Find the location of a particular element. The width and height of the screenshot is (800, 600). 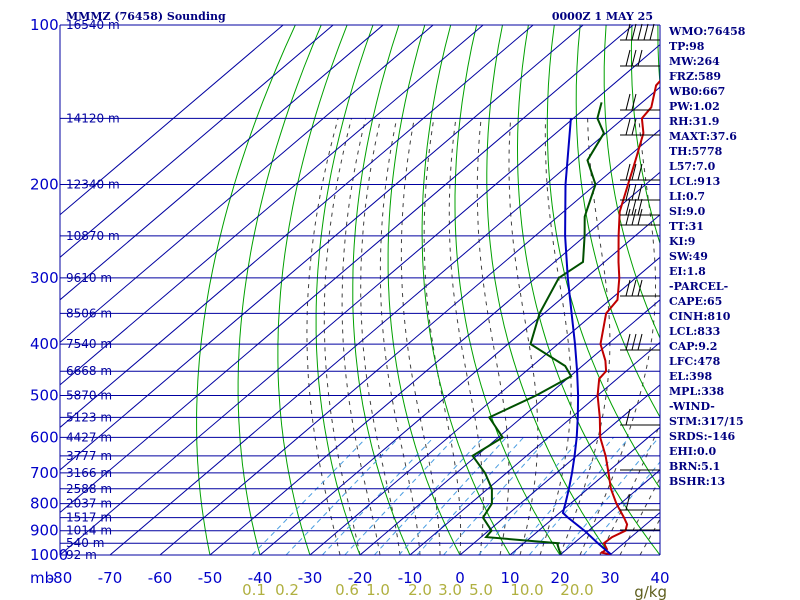

index-line: FRZ:589 is located at coordinates (695, 76).